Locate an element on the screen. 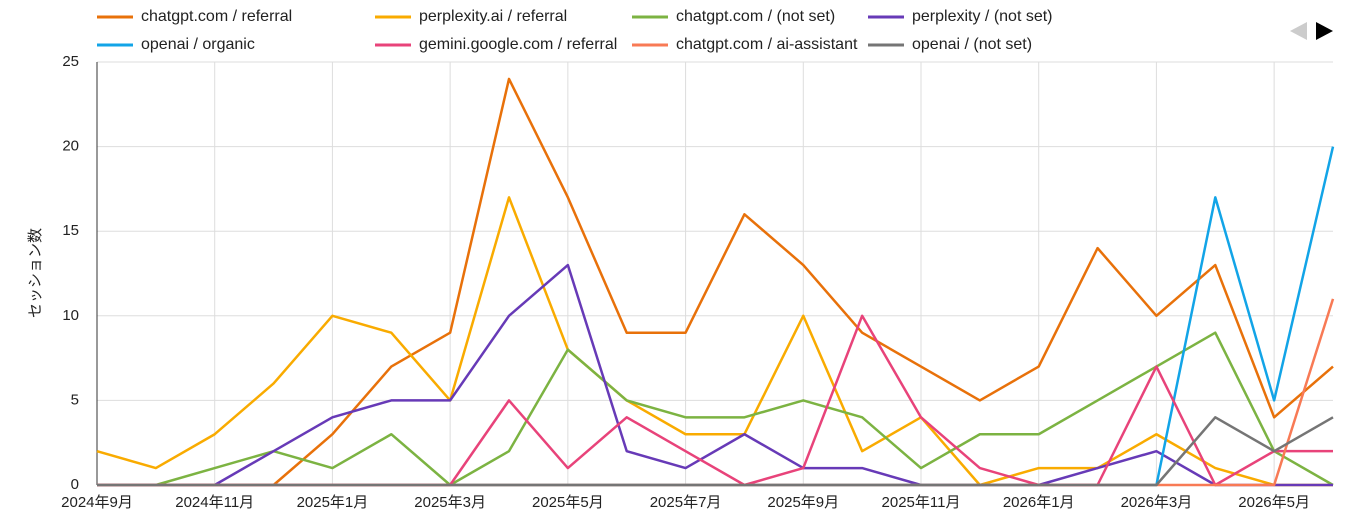 Image resolution: width=1357 pixels, height=526 pixels. y-tick-label: 0 is located at coordinates (75, 484).